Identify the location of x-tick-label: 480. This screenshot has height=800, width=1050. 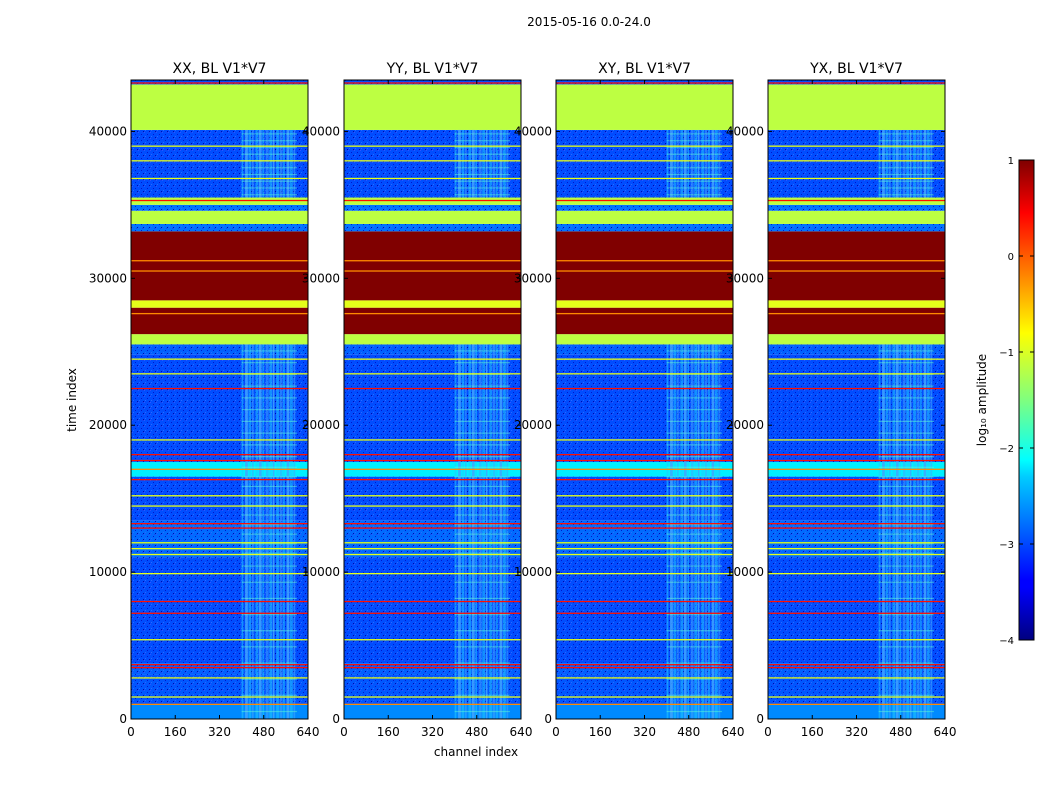
(263, 732).